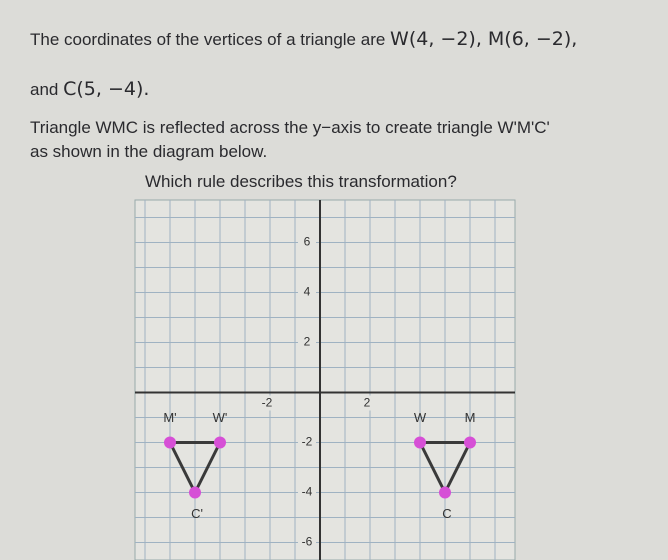  What do you see at coordinates (169, 417) in the screenshot?
I see `vertex-label: M'` at bounding box center [169, 417].